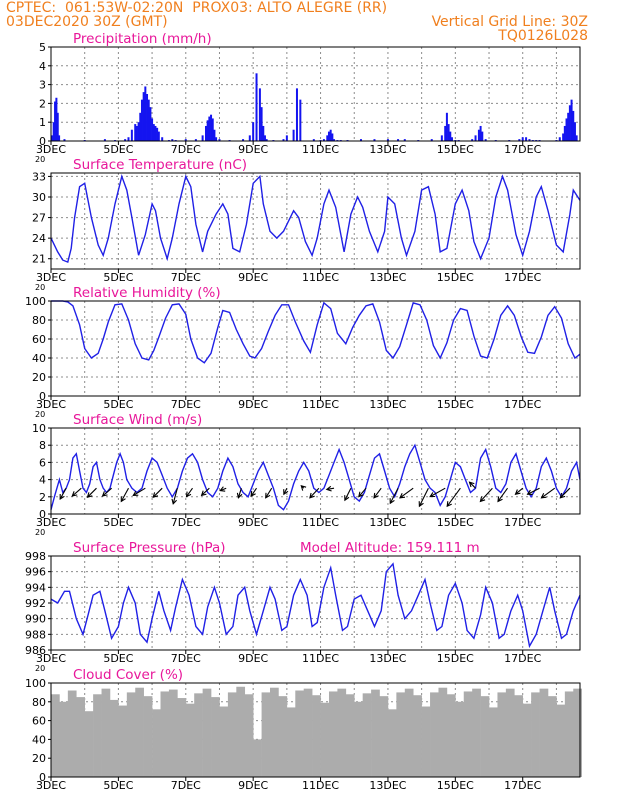  I want to click on rh-xtick-label: 15DEC, so click(455, 404).